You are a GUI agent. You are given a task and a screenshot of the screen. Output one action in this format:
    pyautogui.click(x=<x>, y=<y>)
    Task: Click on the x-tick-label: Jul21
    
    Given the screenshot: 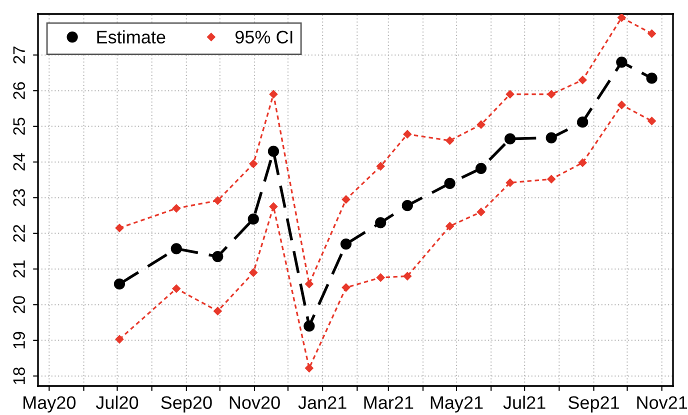 What is the action you would take?
    pyautogui.click(x=524, y=402)
    